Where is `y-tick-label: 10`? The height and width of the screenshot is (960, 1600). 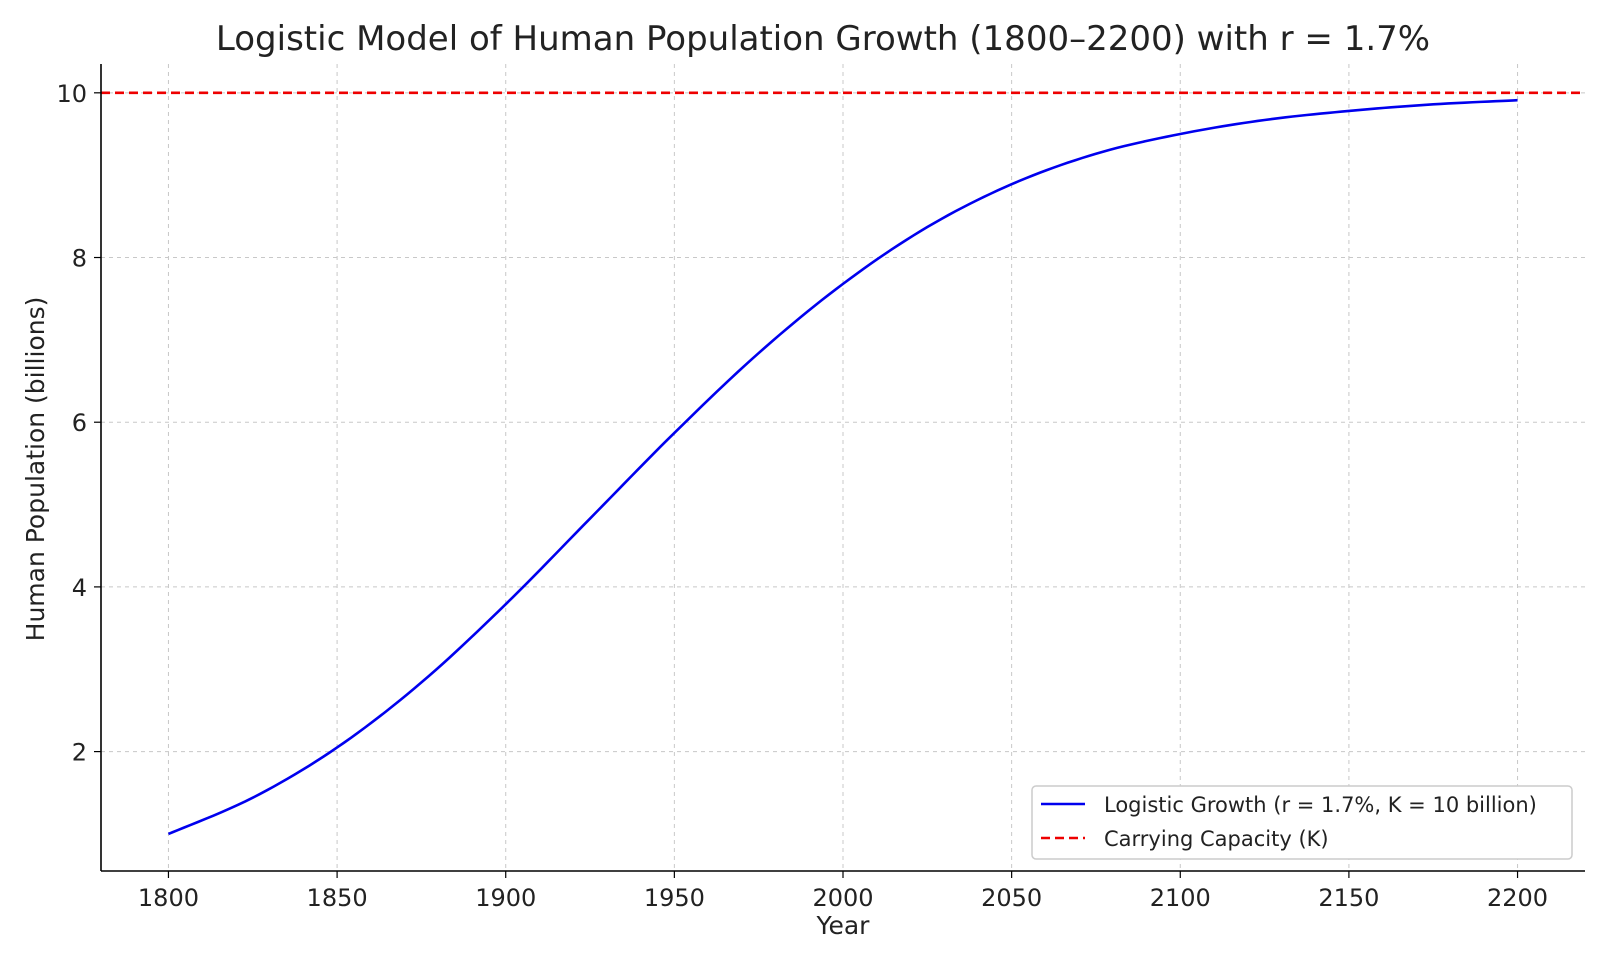
y-tick-label: 10 is located at coordinates (71, 94).